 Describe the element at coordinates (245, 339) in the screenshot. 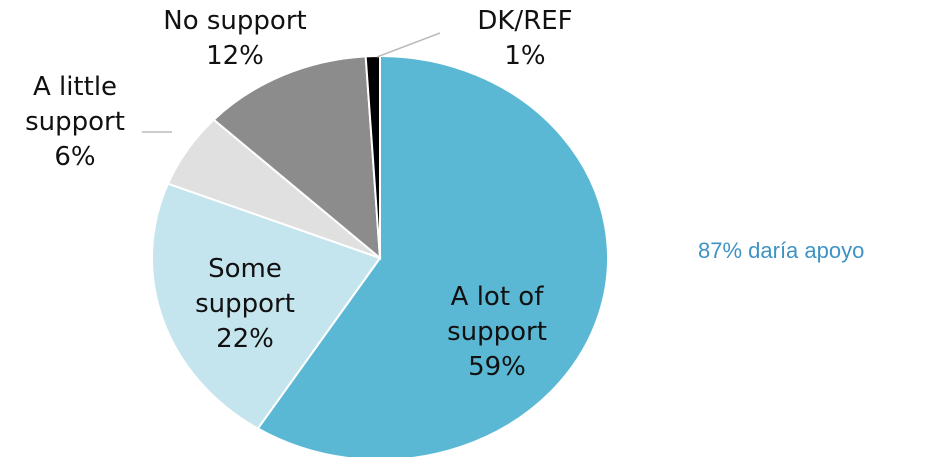

I see `value-label: 22%` at that location.